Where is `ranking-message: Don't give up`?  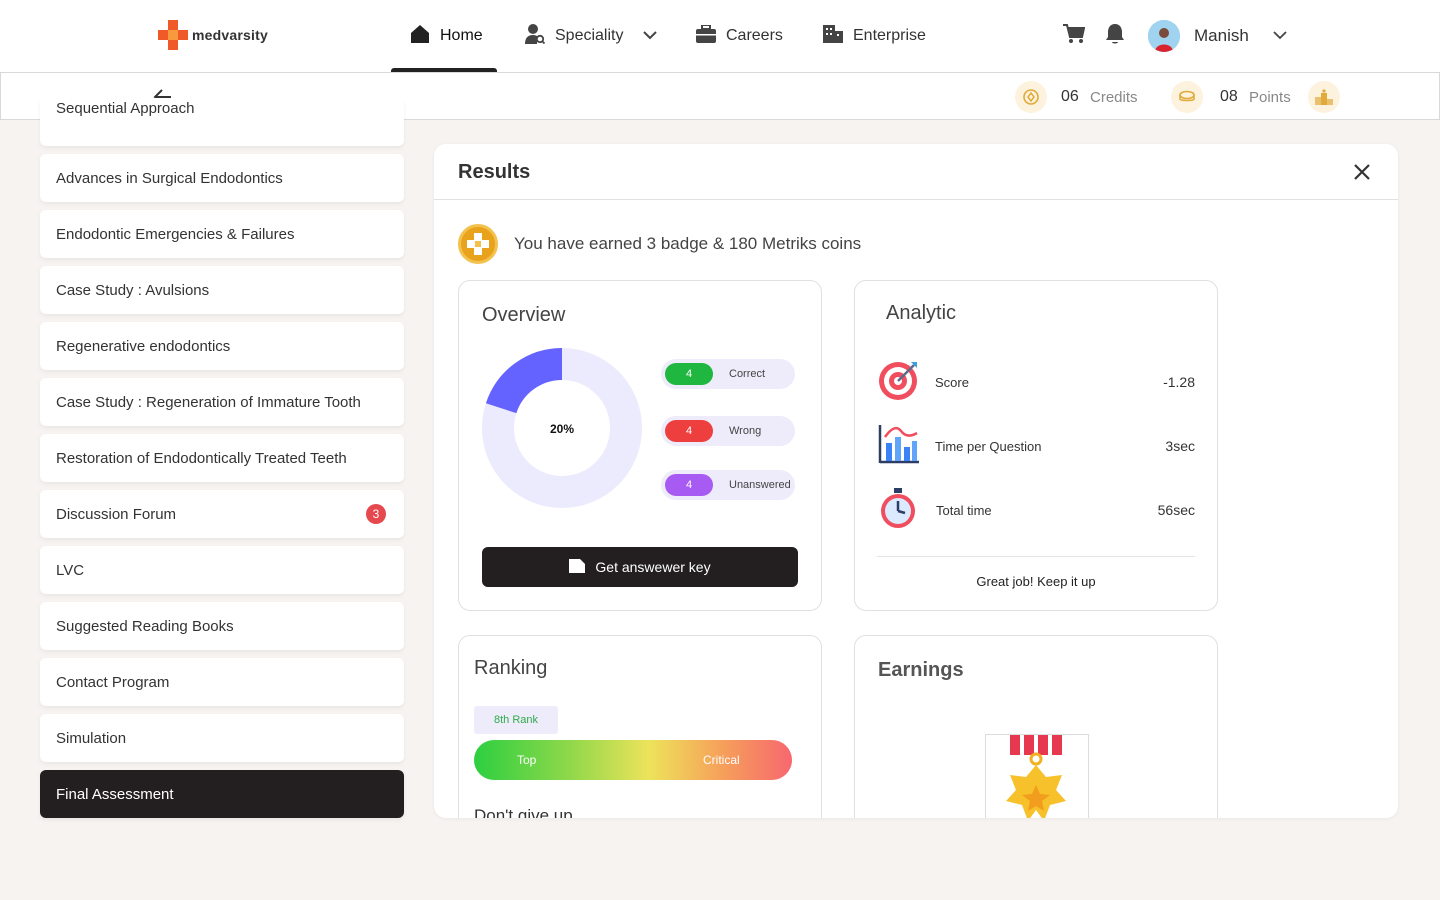 ranking-message: Don't give up is located at coordinates (523, 812).